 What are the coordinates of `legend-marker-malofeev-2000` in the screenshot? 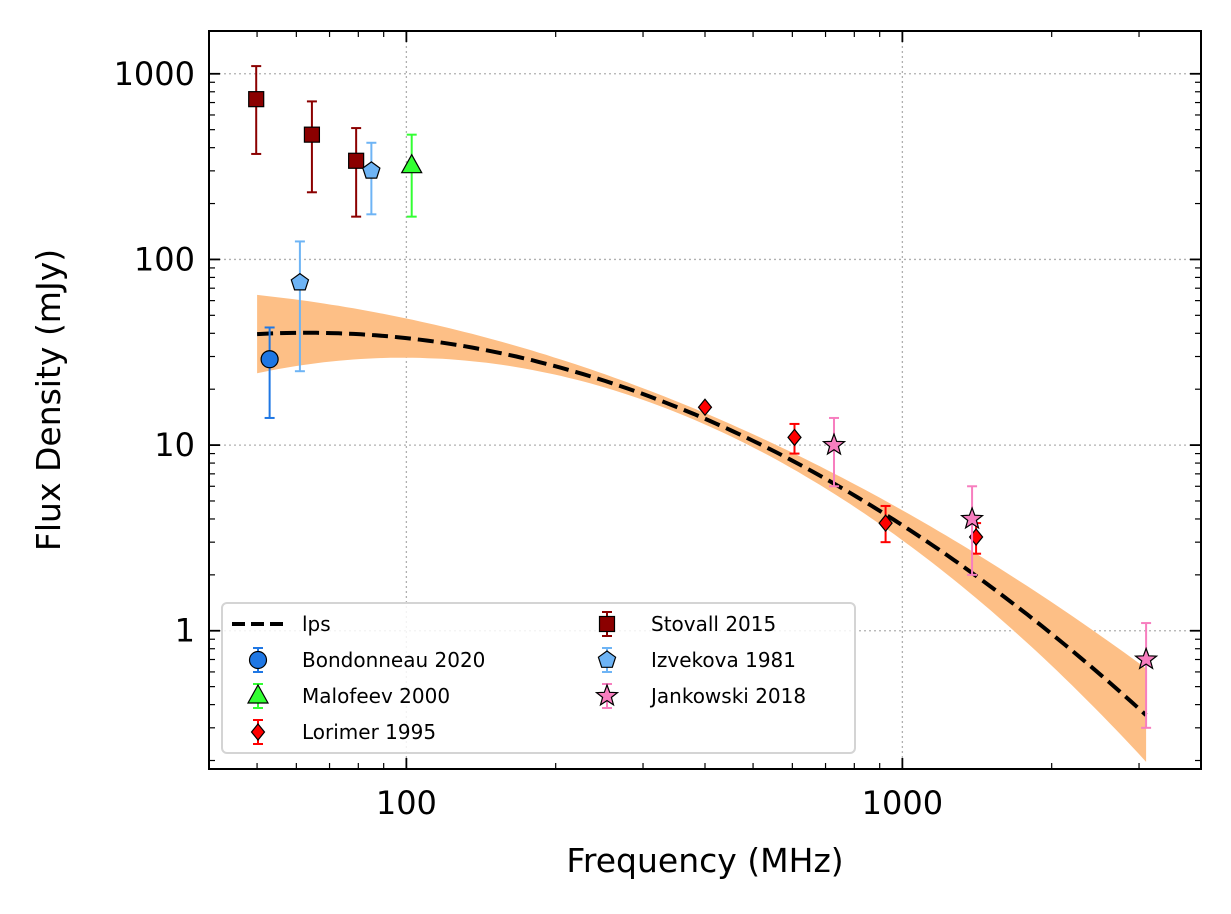 It's located at (258, 693).